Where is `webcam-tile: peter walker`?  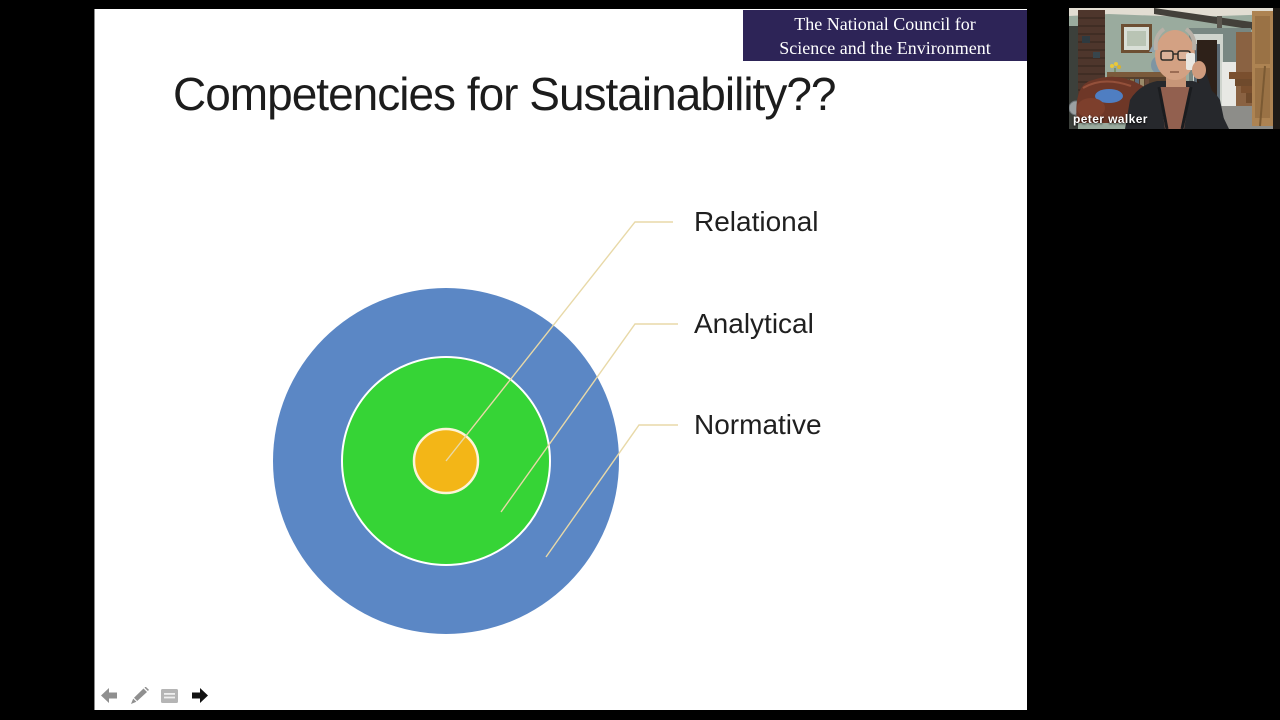 webcam-tile: peter walker is located at coordinates (1174, 68).